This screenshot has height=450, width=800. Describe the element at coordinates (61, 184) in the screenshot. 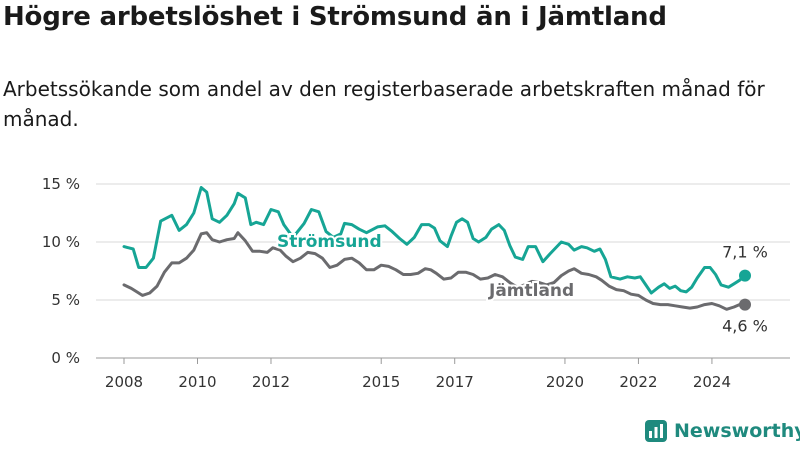

I see `y-tick-label: 15 %` at that location.